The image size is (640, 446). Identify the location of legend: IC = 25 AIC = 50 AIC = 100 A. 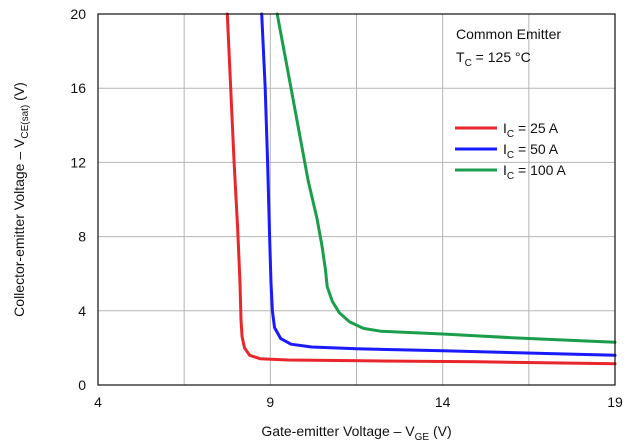
(511, 151).